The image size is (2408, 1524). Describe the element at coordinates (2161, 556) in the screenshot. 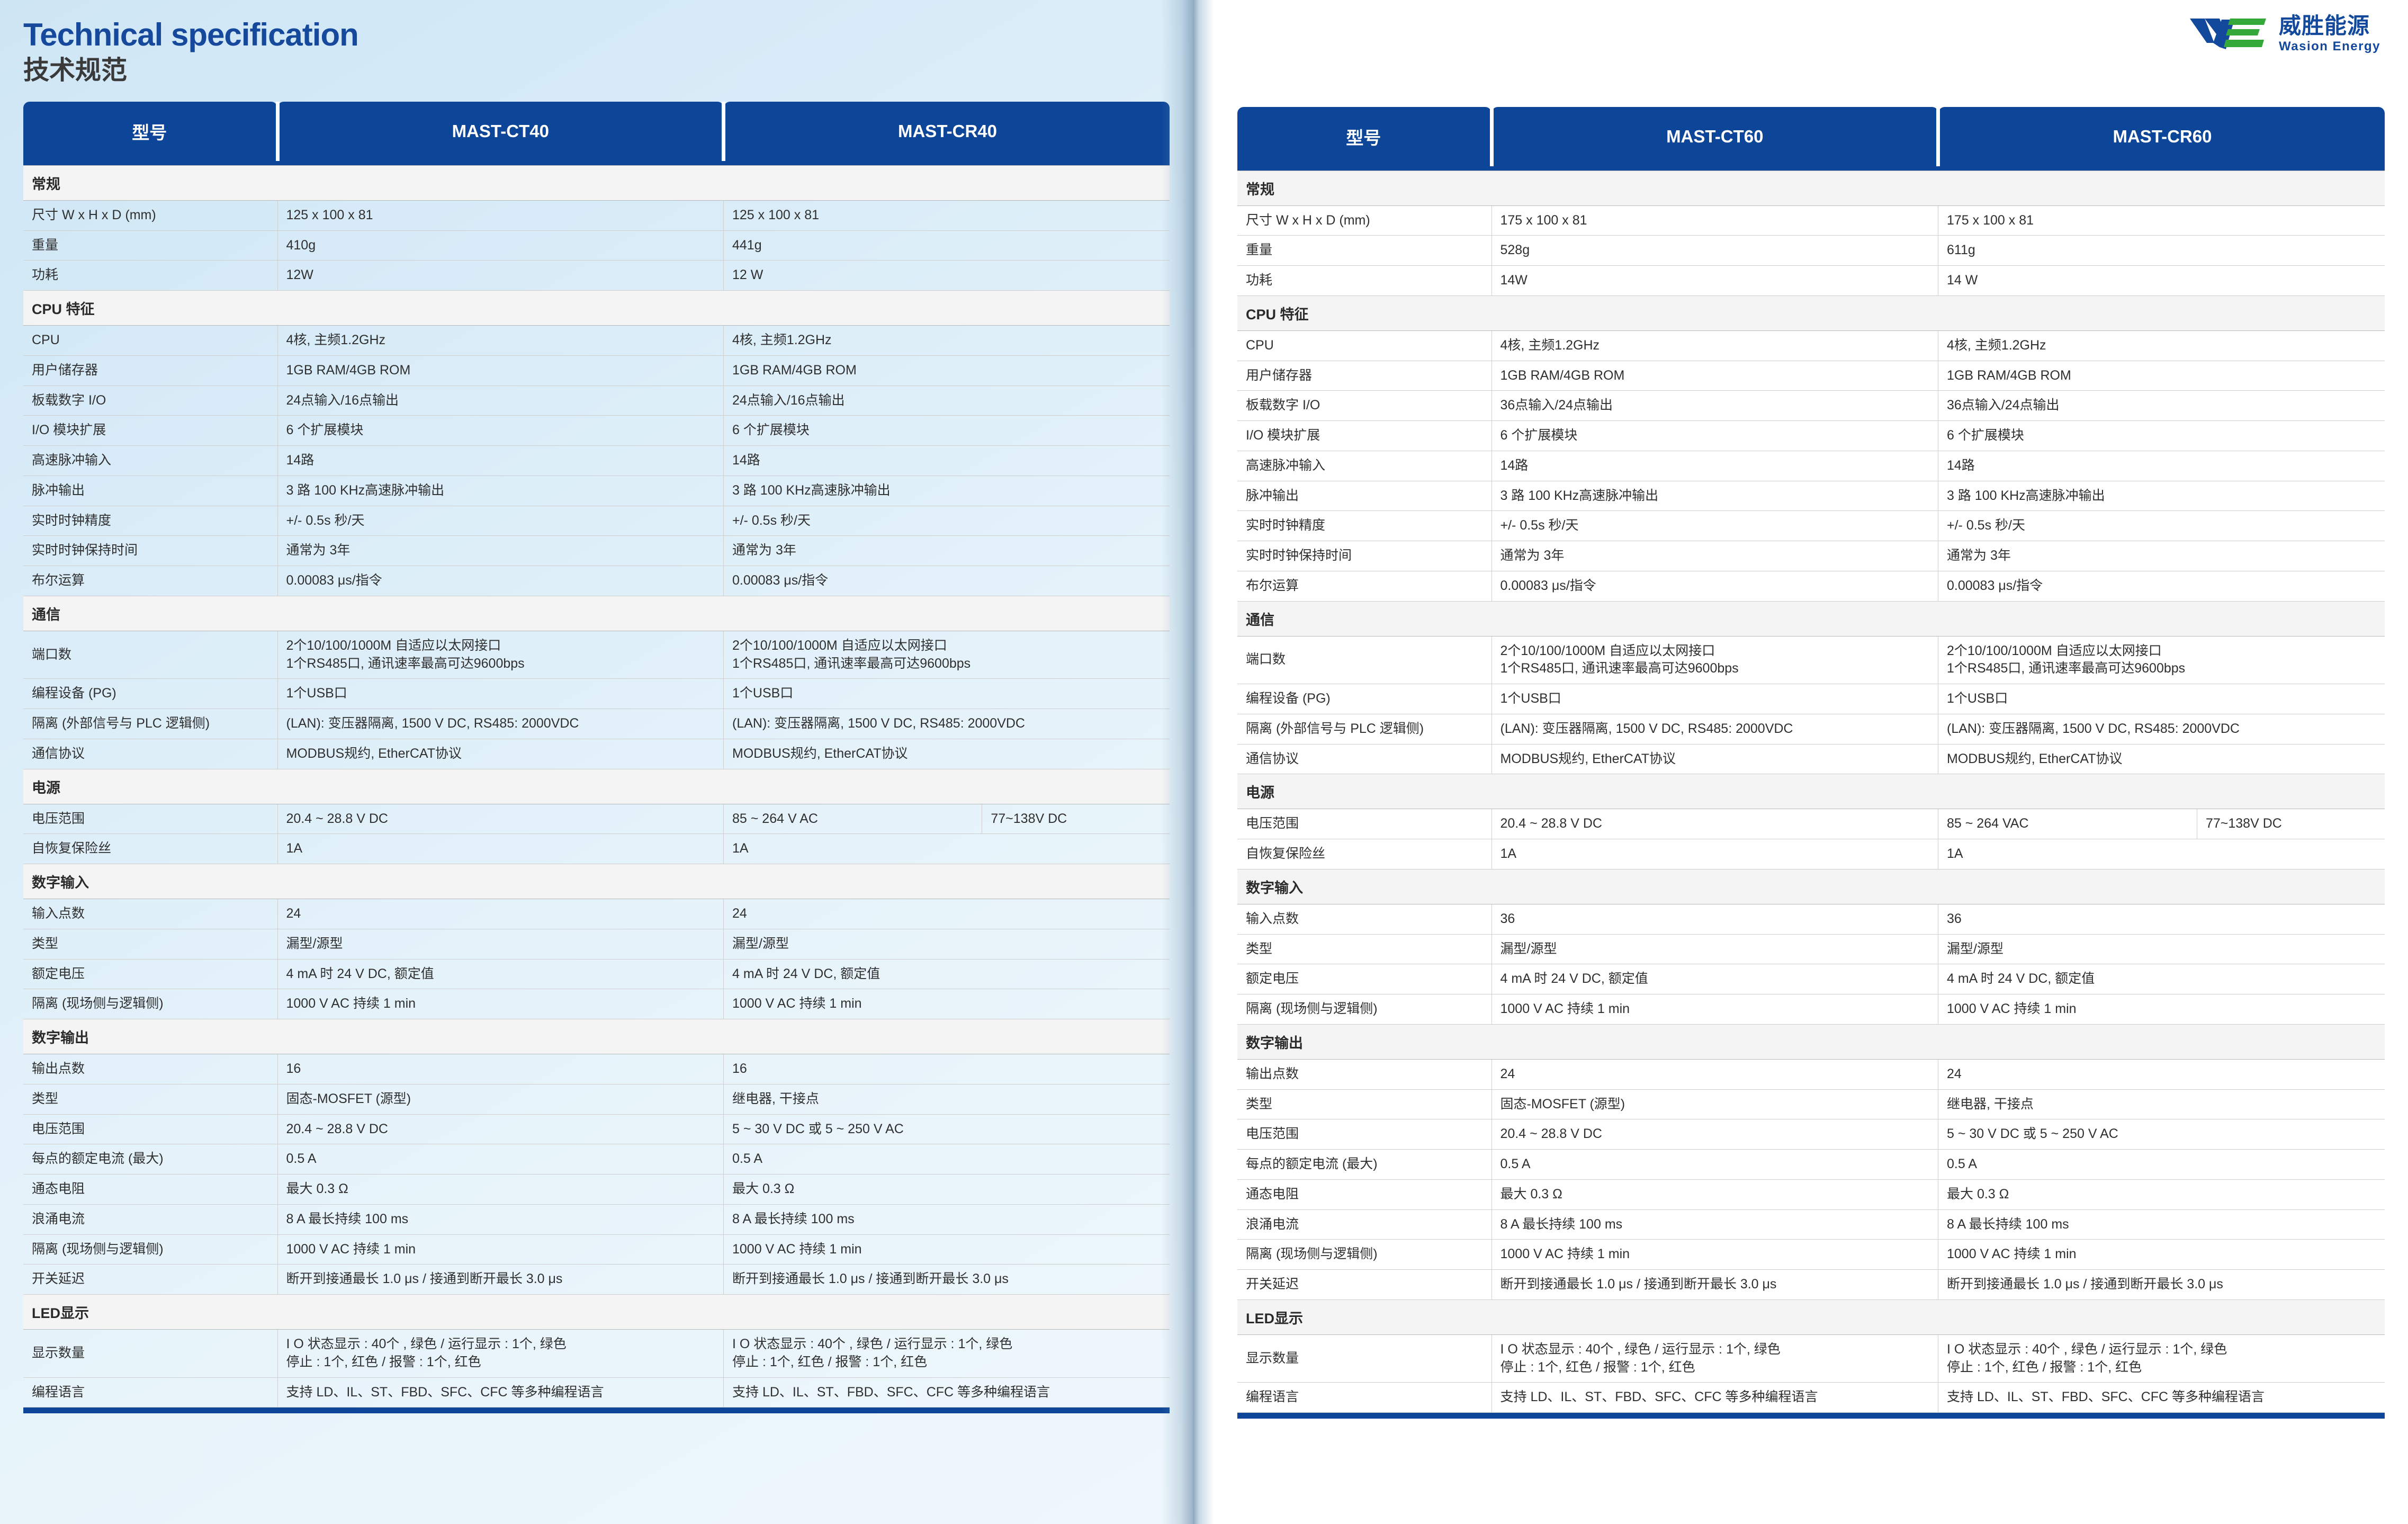

I see `spec-value-variant-b: 通常为 3年` at that location.